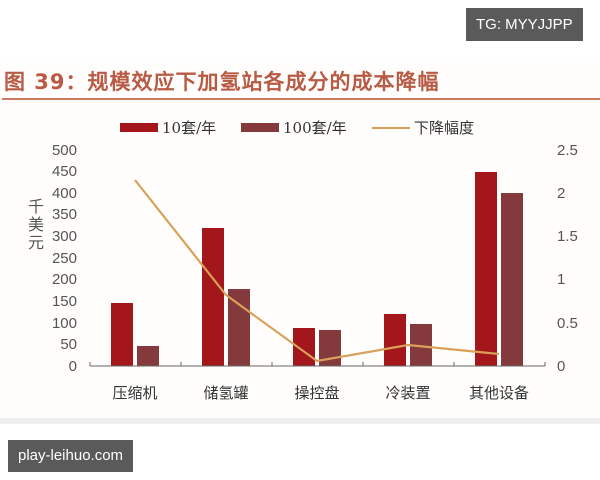 The height and width of the screenshot is (480, 600). What do you see at coordinates (68, 344) in the screenshot?
I see `svg-text: 50` at bounding box center [68, 344].